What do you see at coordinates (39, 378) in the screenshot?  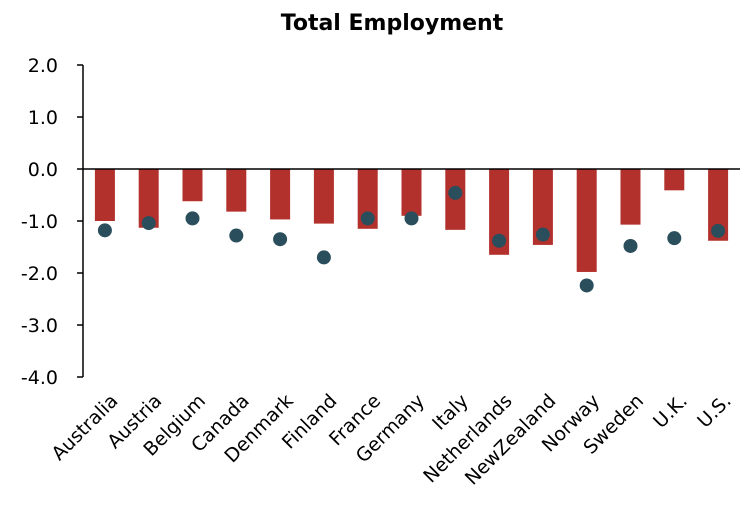 I see `y-tick-label: -4.0` at bounding box center [39, 378].